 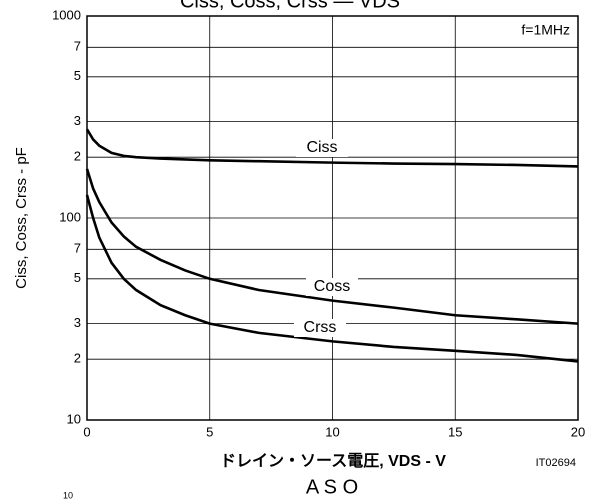 I want to click on data-line, so click(x=332, y=148).